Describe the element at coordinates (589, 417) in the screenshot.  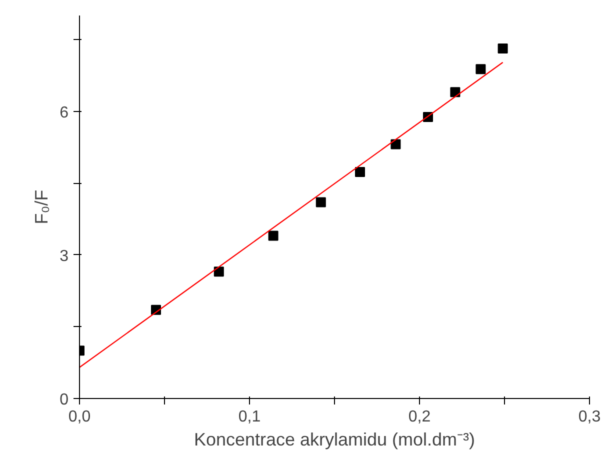
I see `x-tick-label: 0,3` at that location.